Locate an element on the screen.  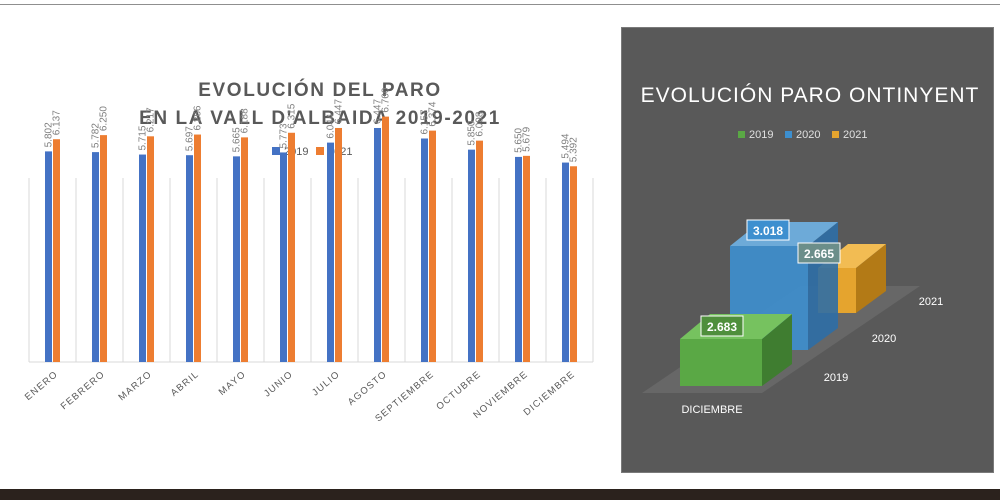
data-label-2019-marzo: 5.715 is located at coordinates (143, 137).